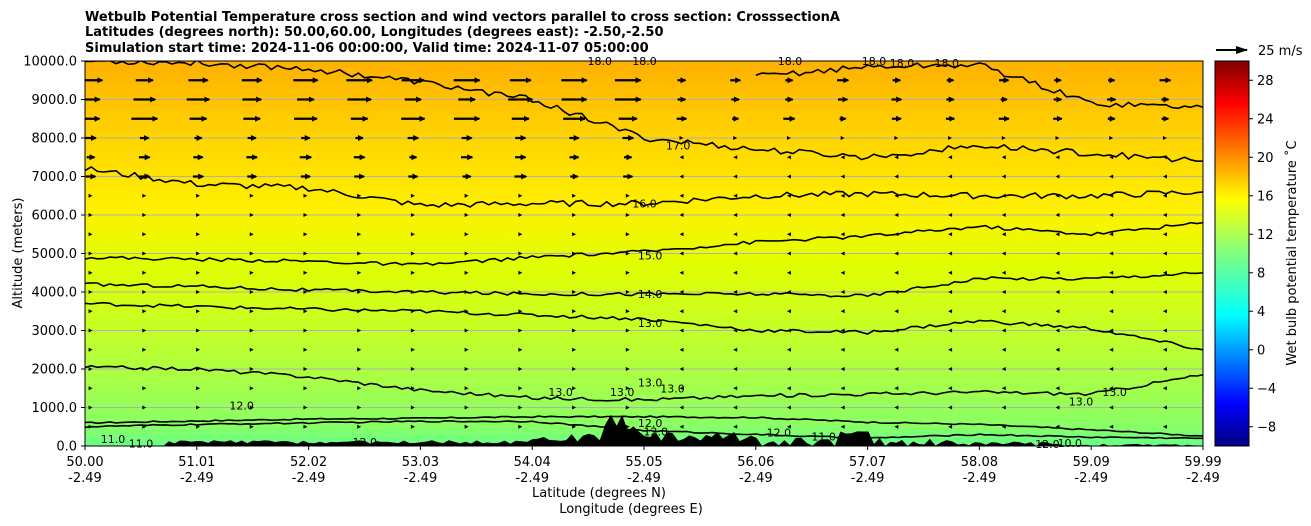 This screenshot has height=526, width=1311. Describe the element at coordinates (1070, 443) in the screenshot. I see `contour-label: 10.0` at that location.